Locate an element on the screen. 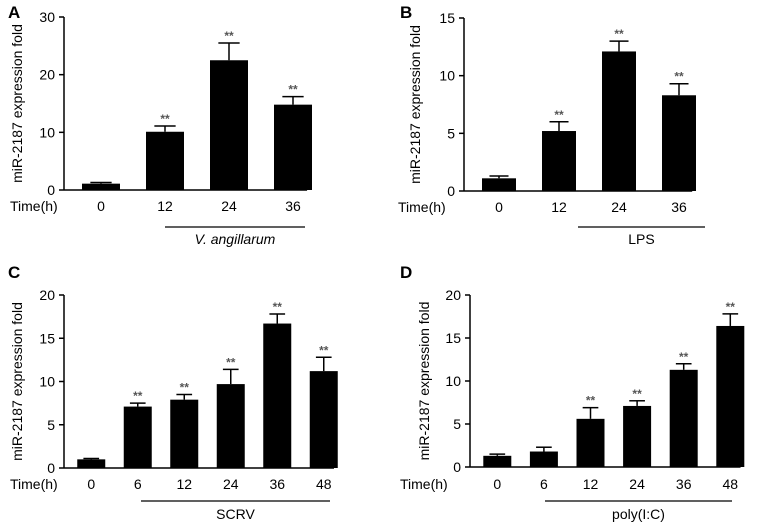 This screenshot has width=765, height=524. panel-letter: C is located at coordinates (14, 272).